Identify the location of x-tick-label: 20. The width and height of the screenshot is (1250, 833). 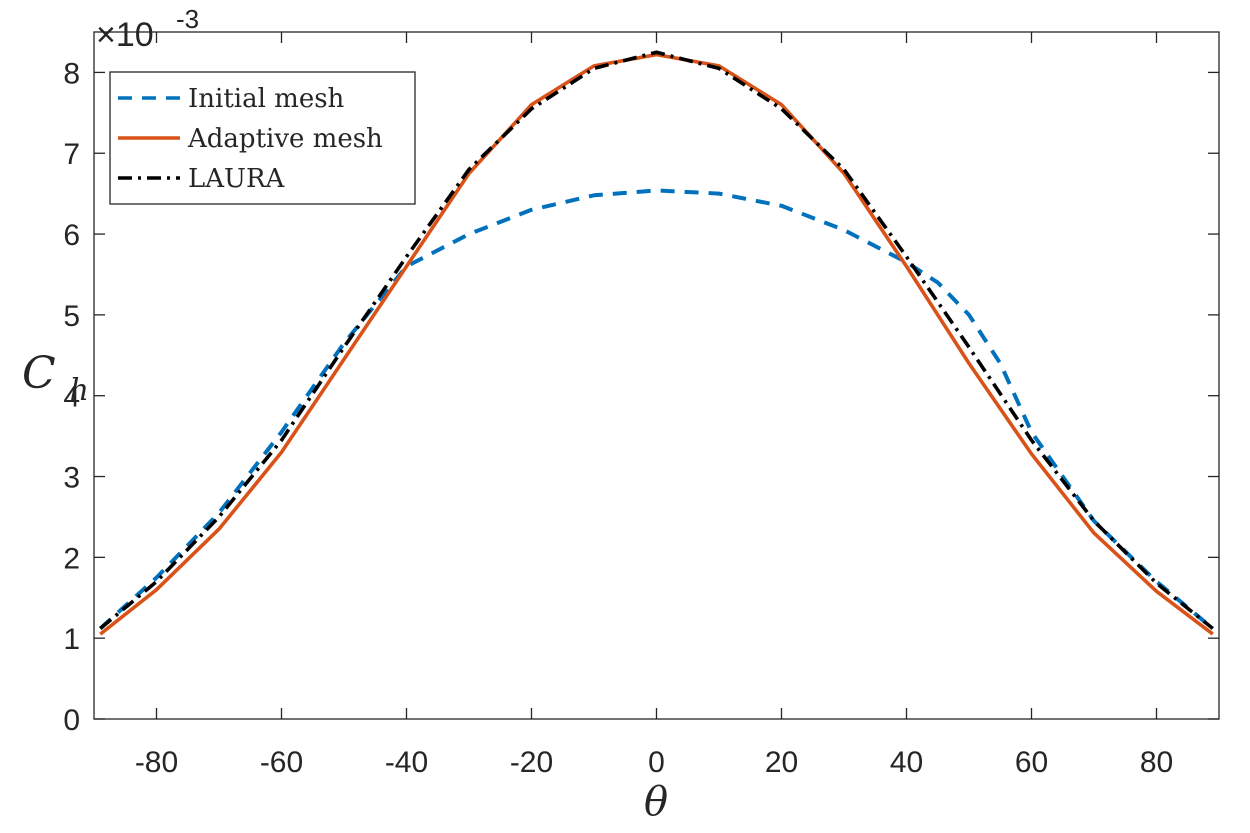
(781, 762).